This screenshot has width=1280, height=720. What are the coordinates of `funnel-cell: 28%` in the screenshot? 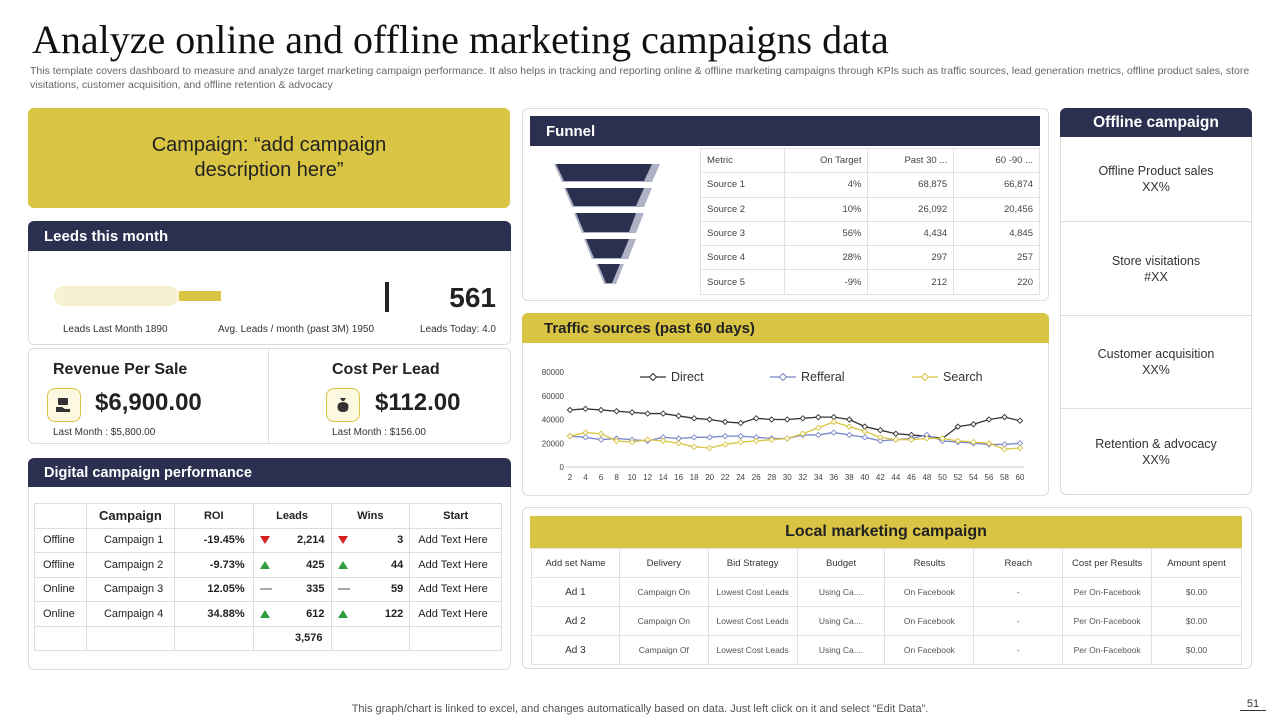 It's located at (826, 258).